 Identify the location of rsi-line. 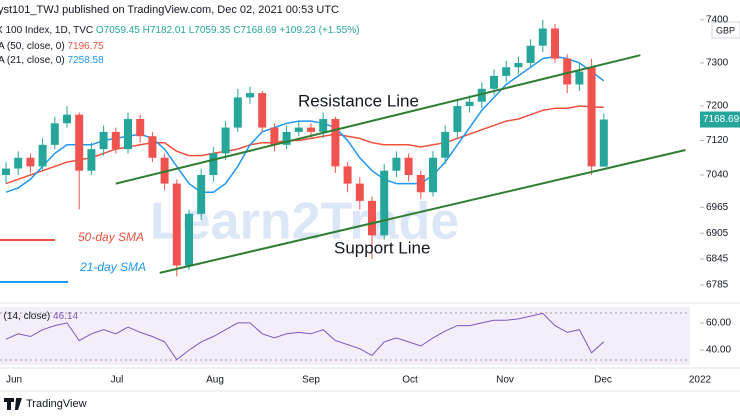
(305, 336).